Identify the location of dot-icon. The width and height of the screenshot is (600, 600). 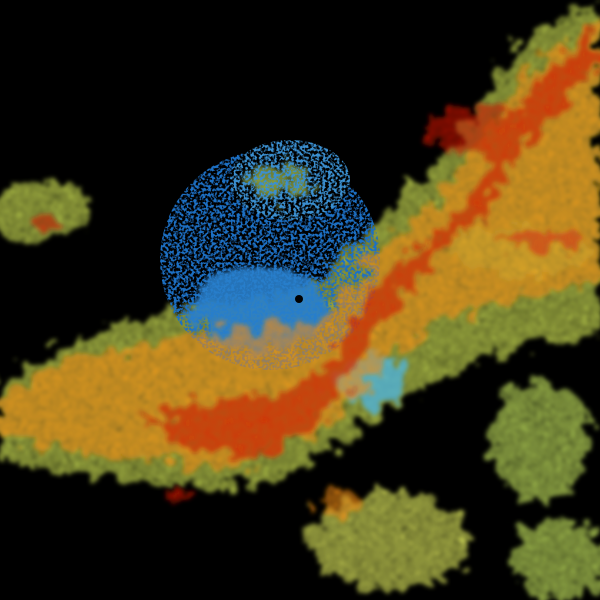
(299, 299).